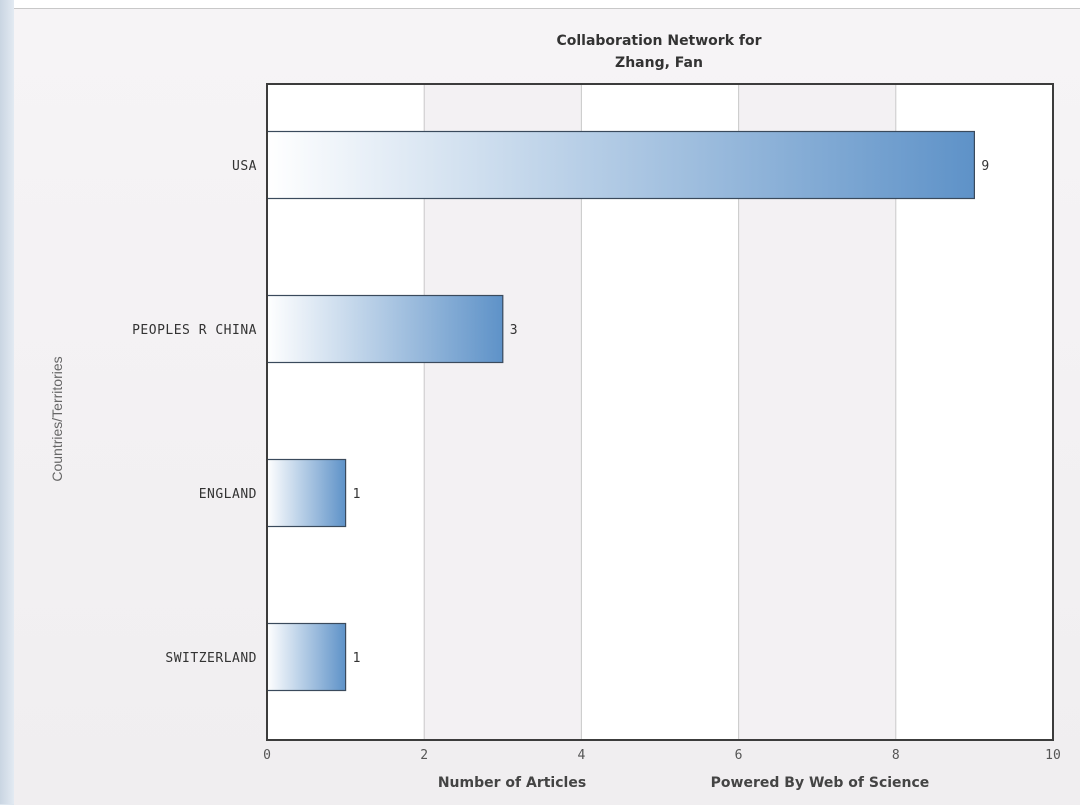 The image size is (1080, 805). Describe the element at coordinates (424, 755) in the screenshot. I see `x-tick-label: 2` at that location.